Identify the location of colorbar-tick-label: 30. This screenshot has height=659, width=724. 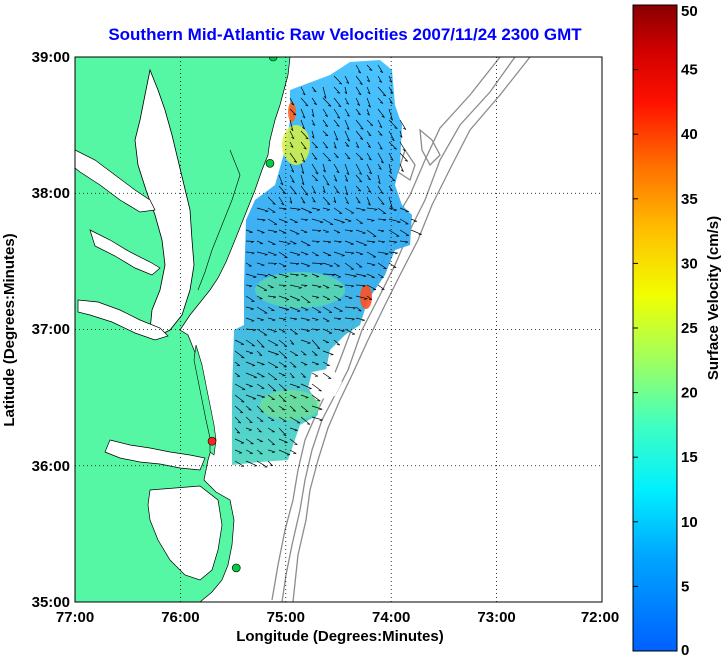
(689, 263).